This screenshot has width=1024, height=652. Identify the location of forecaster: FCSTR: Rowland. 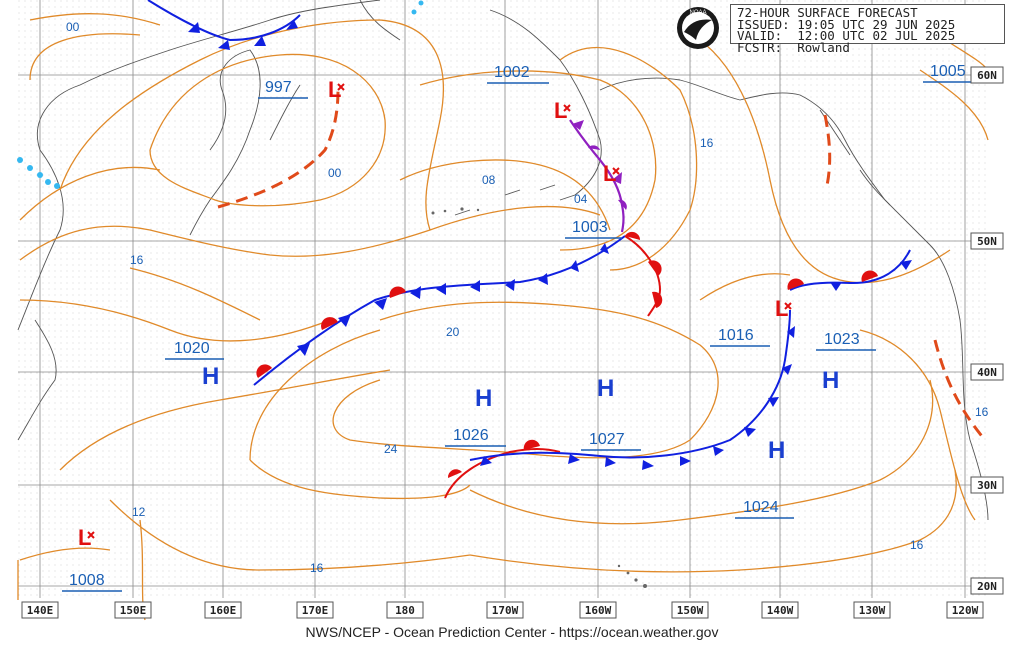
(793, 47).